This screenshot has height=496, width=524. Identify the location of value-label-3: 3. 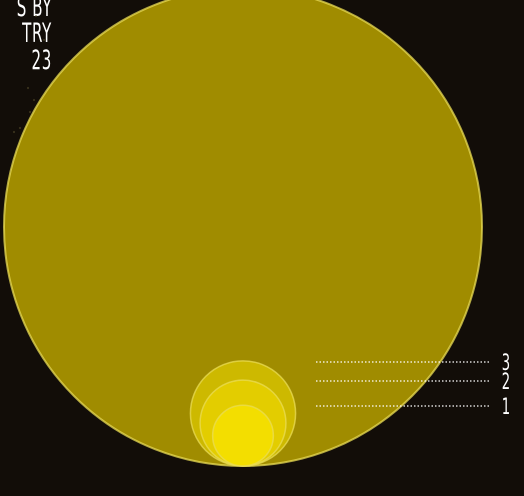
(506, 363).